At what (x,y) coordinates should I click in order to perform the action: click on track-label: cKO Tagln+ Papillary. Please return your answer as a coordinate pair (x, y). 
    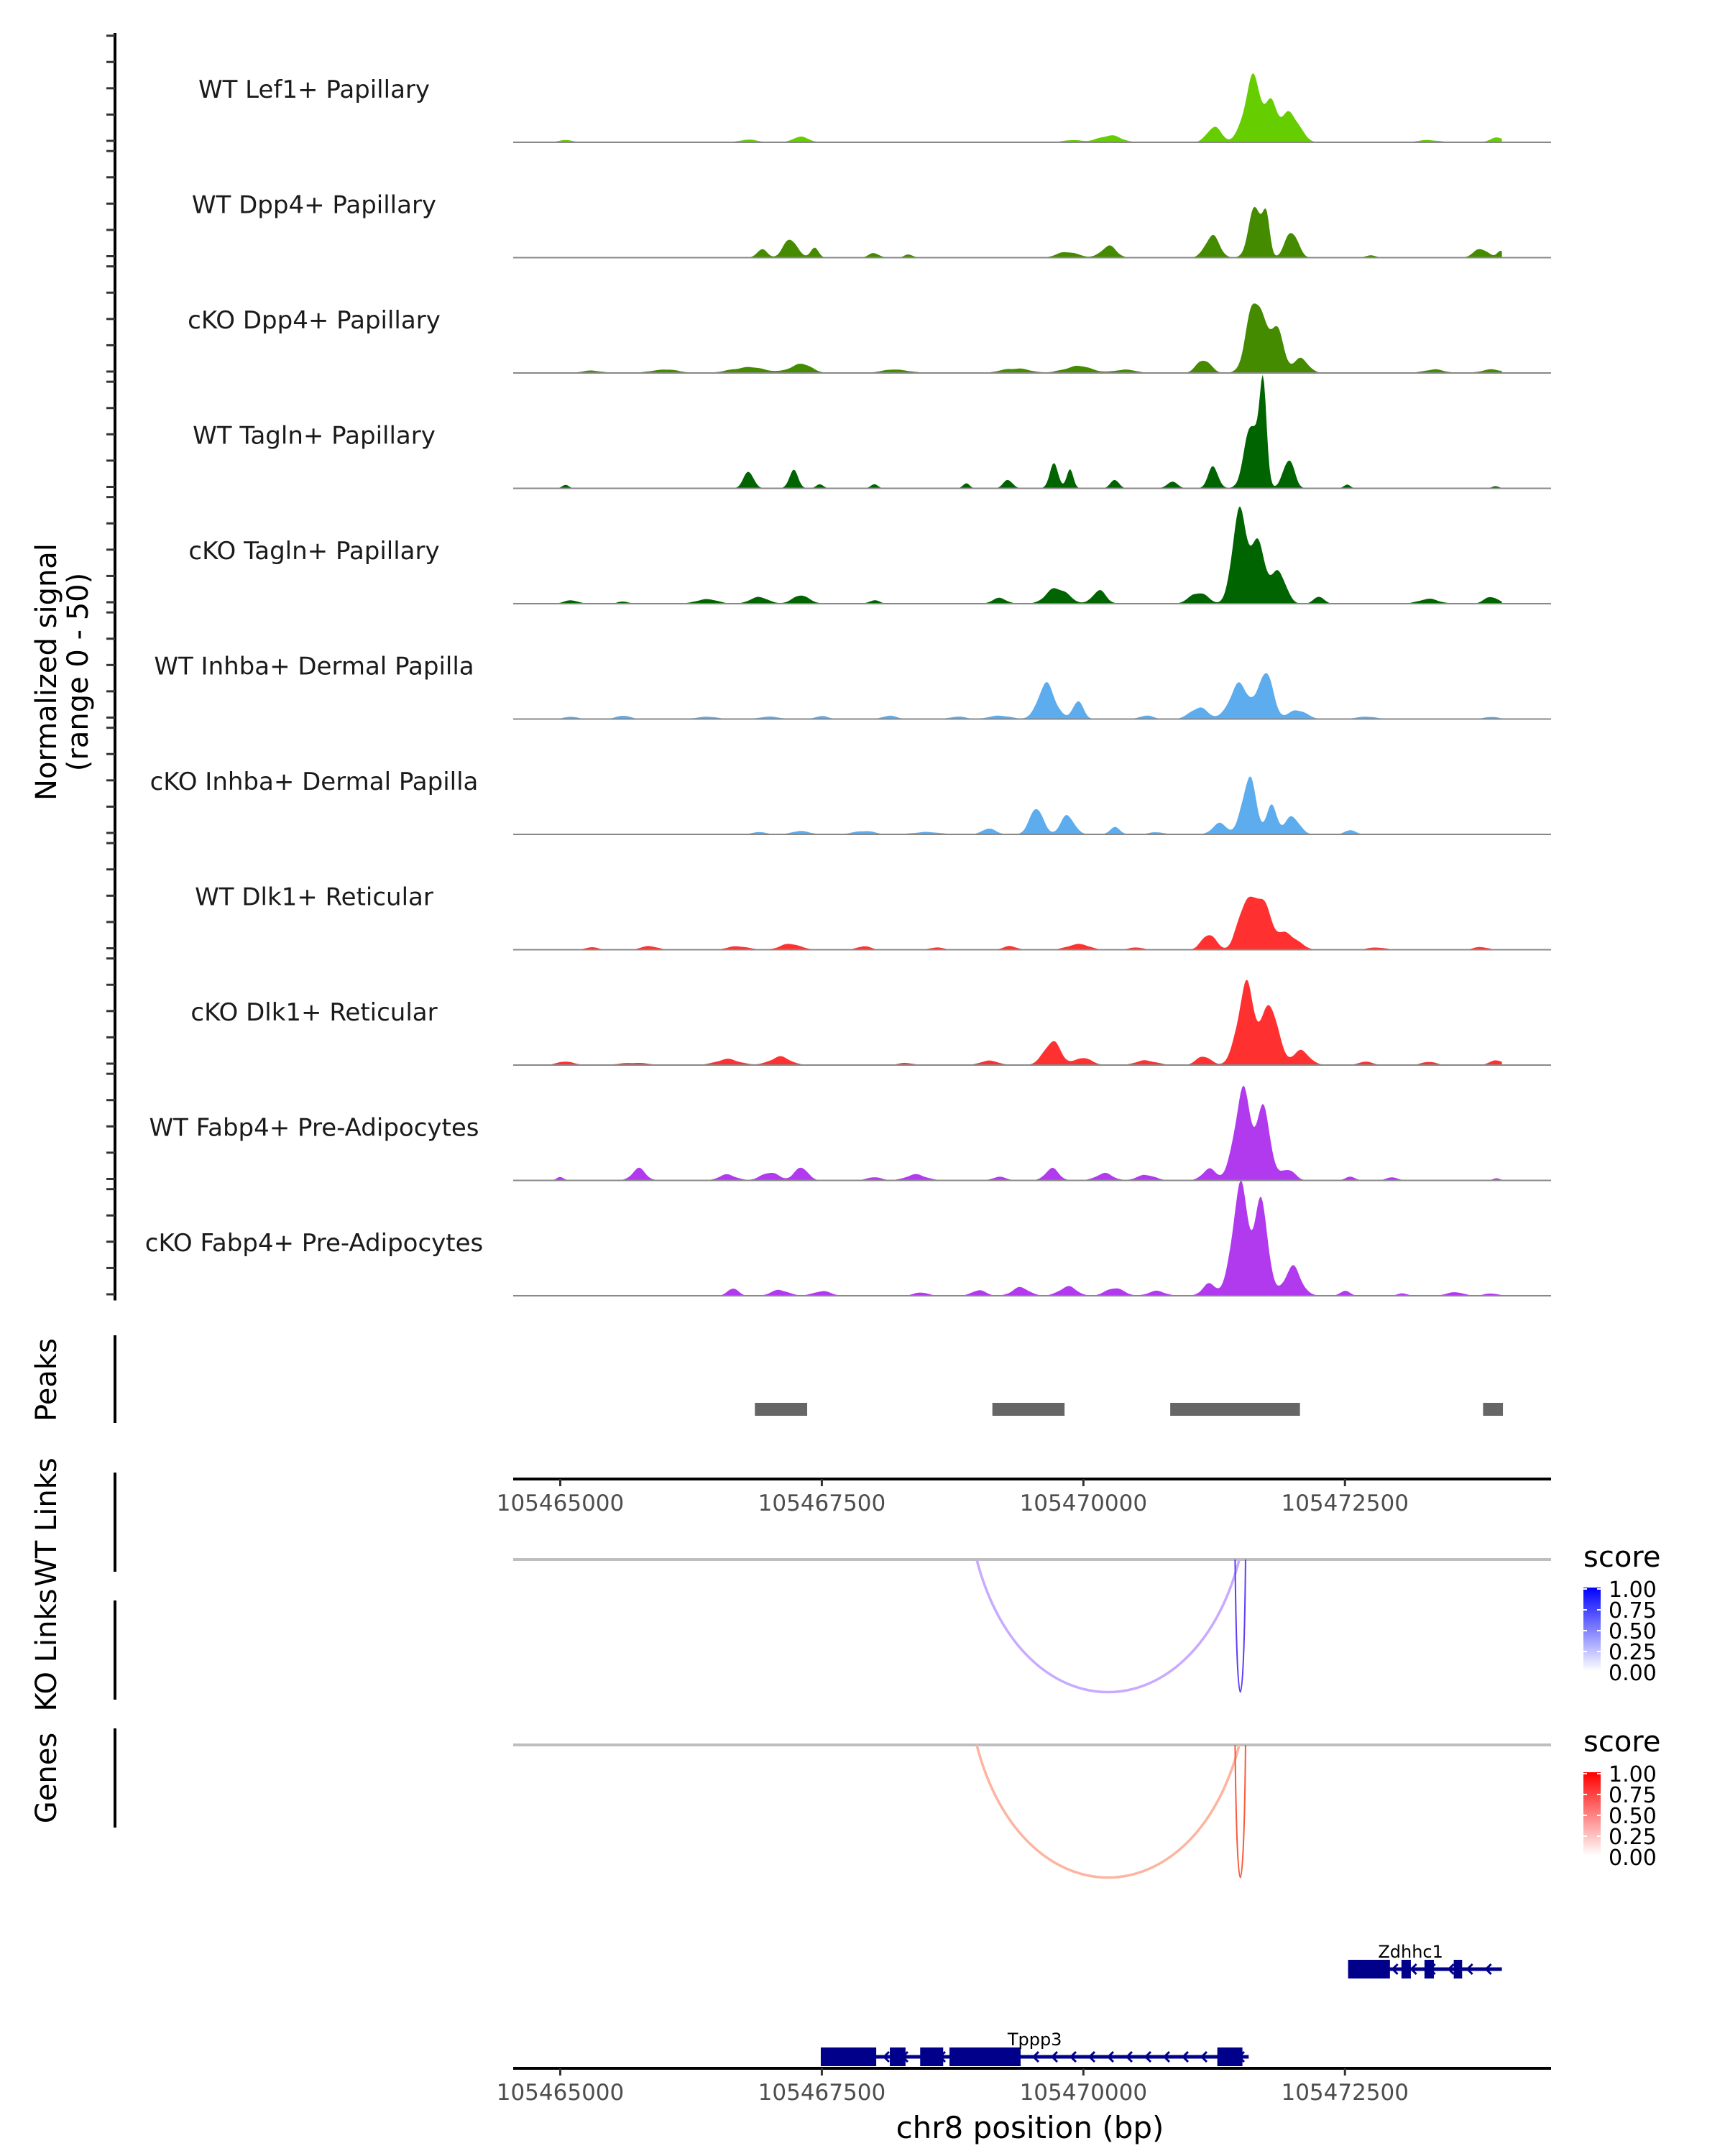
    Looking at the image, I should click on (313, 551).